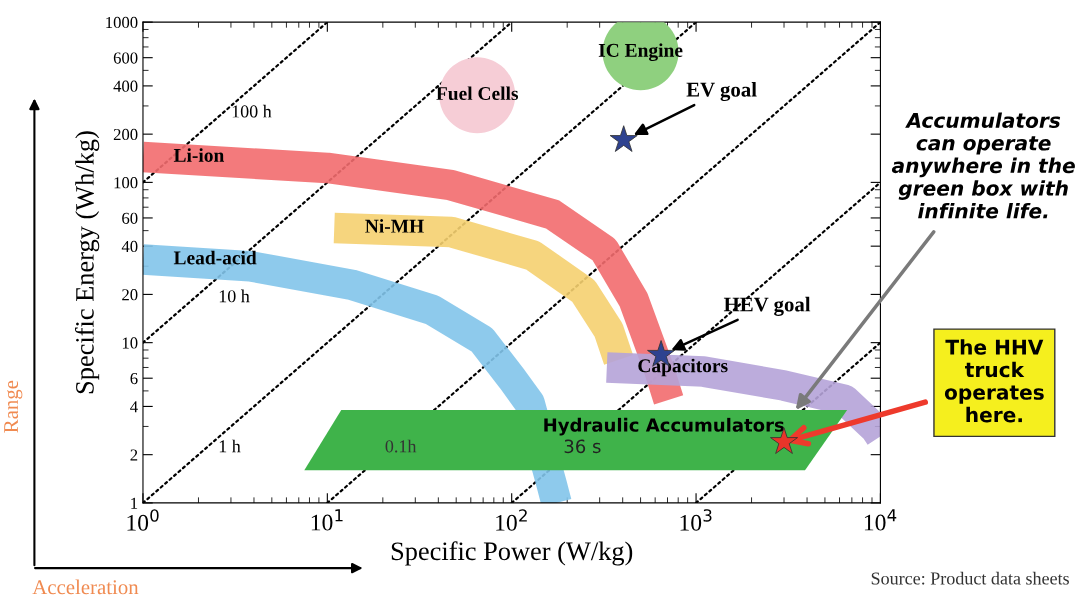 Image resolution: width=1075 pixels, height=598 pixels. Describe the element at coordinates (134, 455) in the screenshot. I see `y-tick-label: 2` at that location.